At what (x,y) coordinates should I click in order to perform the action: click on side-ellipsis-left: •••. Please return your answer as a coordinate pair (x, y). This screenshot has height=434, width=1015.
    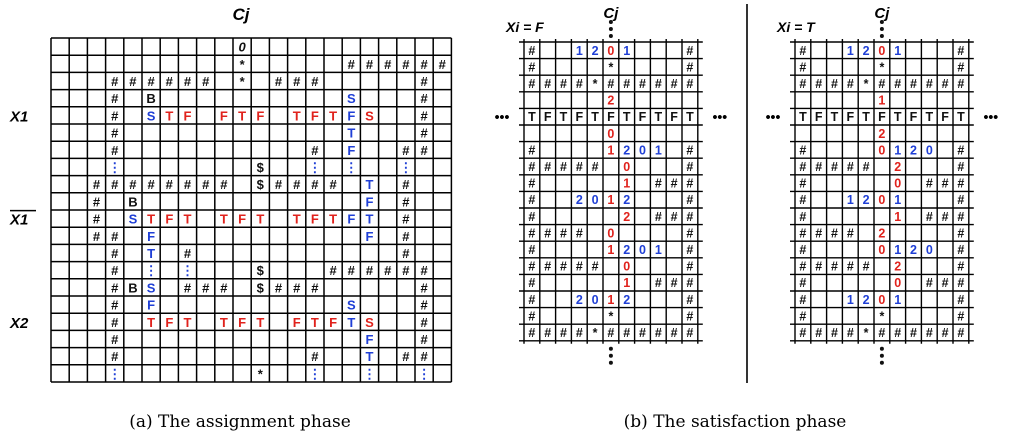
    Looking at the image, I should click on (773, 117).